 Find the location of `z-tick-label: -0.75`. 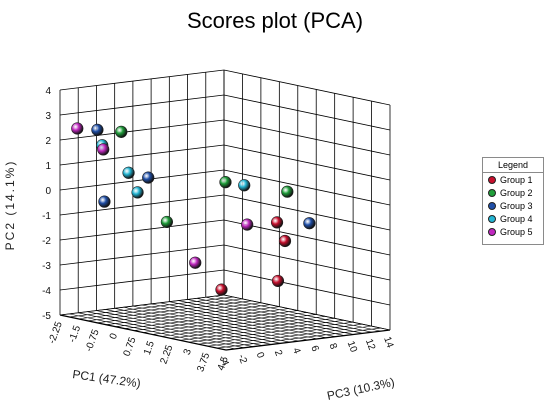

z-tick-label: -0.75 is located at coordinates (93, 341).